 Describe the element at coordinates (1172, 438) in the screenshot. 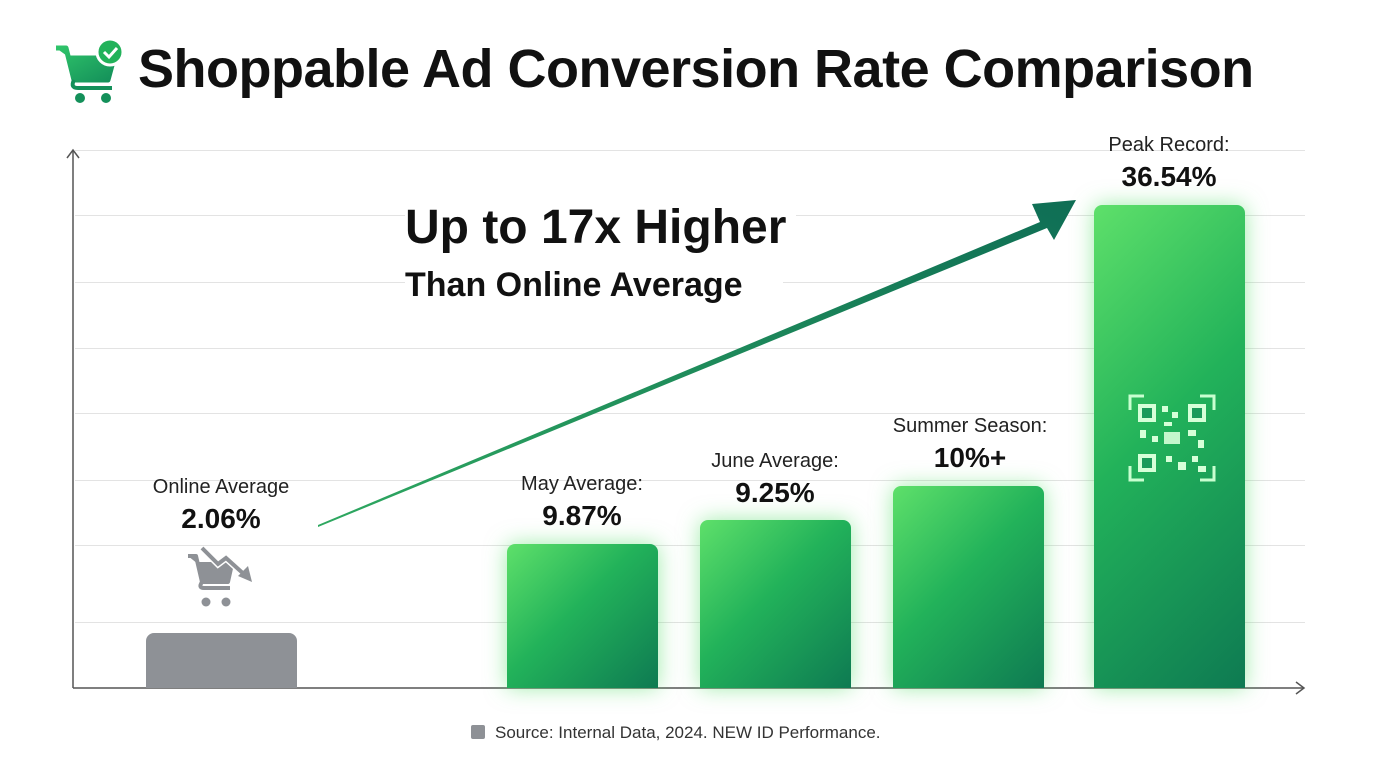

I see `qr-code-icon` at that location.